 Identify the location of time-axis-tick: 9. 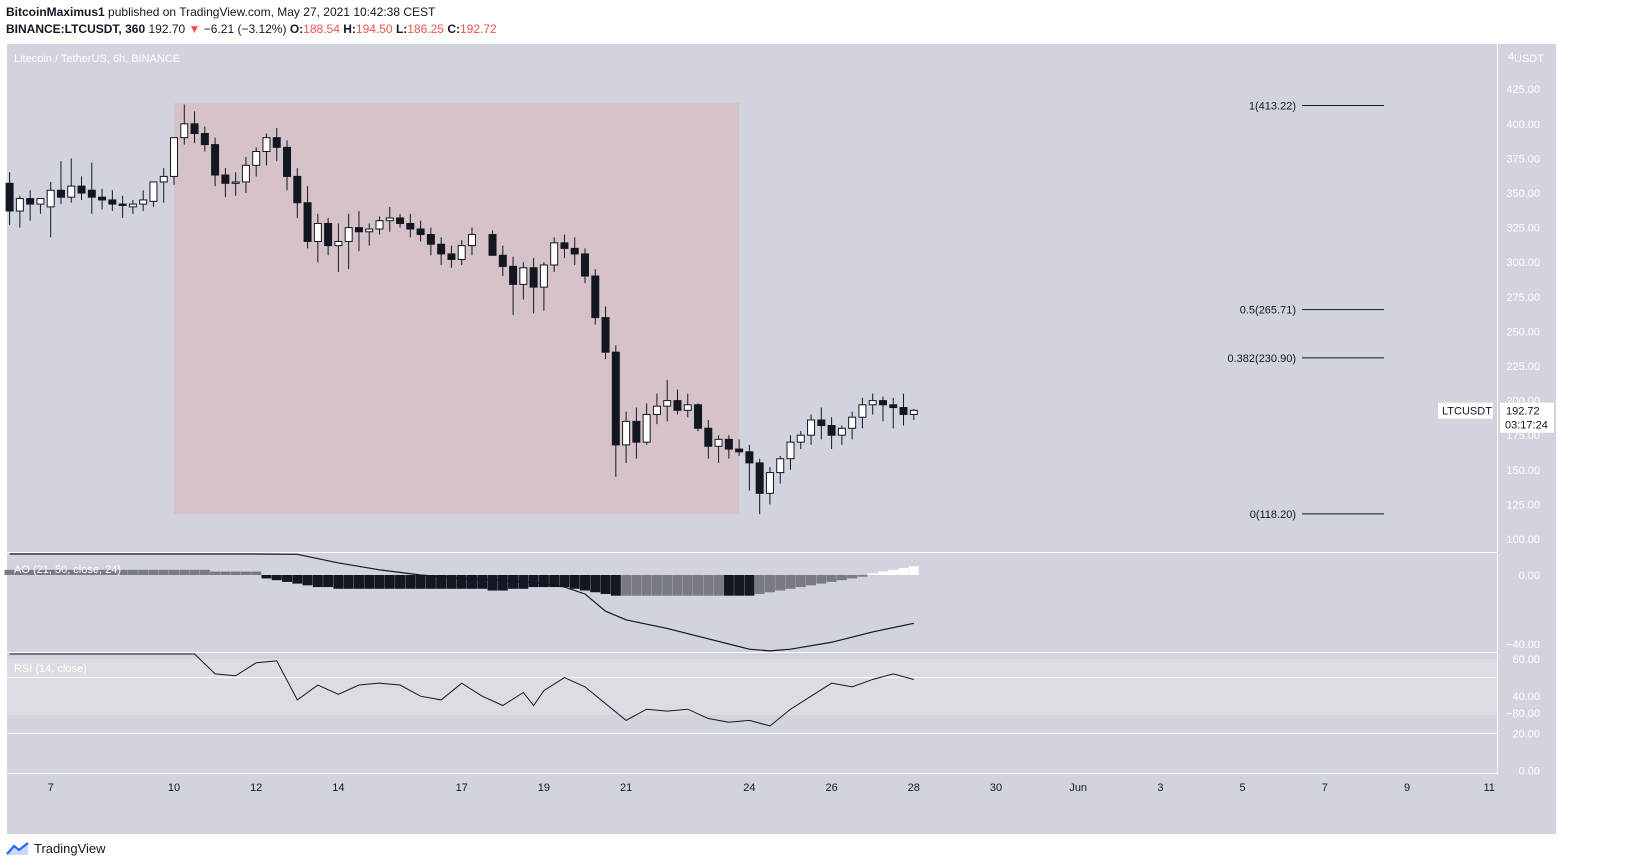
(1407, 788).